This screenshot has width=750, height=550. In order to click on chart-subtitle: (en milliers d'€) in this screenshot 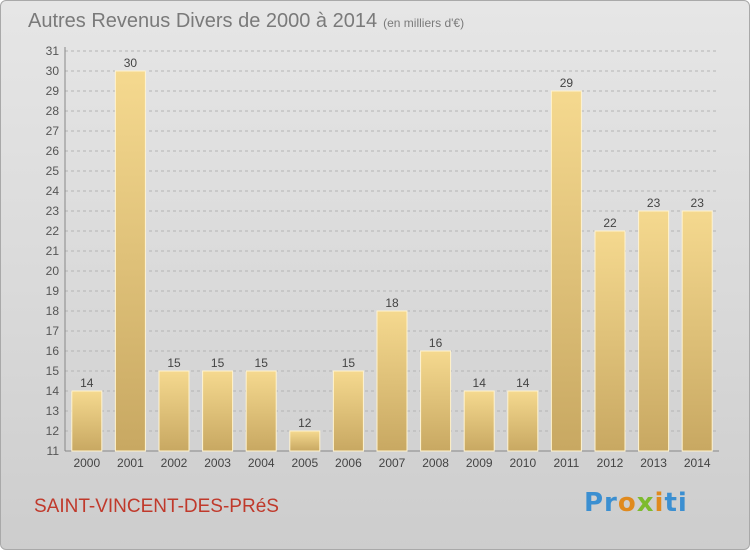, I will do `click(424, 23)`.